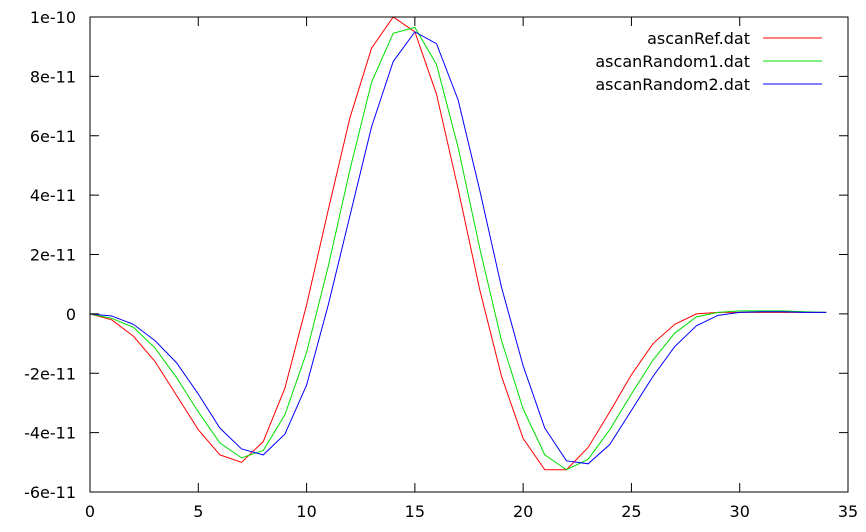  Describe the element at coordinates (50, 373) in the screenshot. I see `y-tick-label: -2e-11` at that location.